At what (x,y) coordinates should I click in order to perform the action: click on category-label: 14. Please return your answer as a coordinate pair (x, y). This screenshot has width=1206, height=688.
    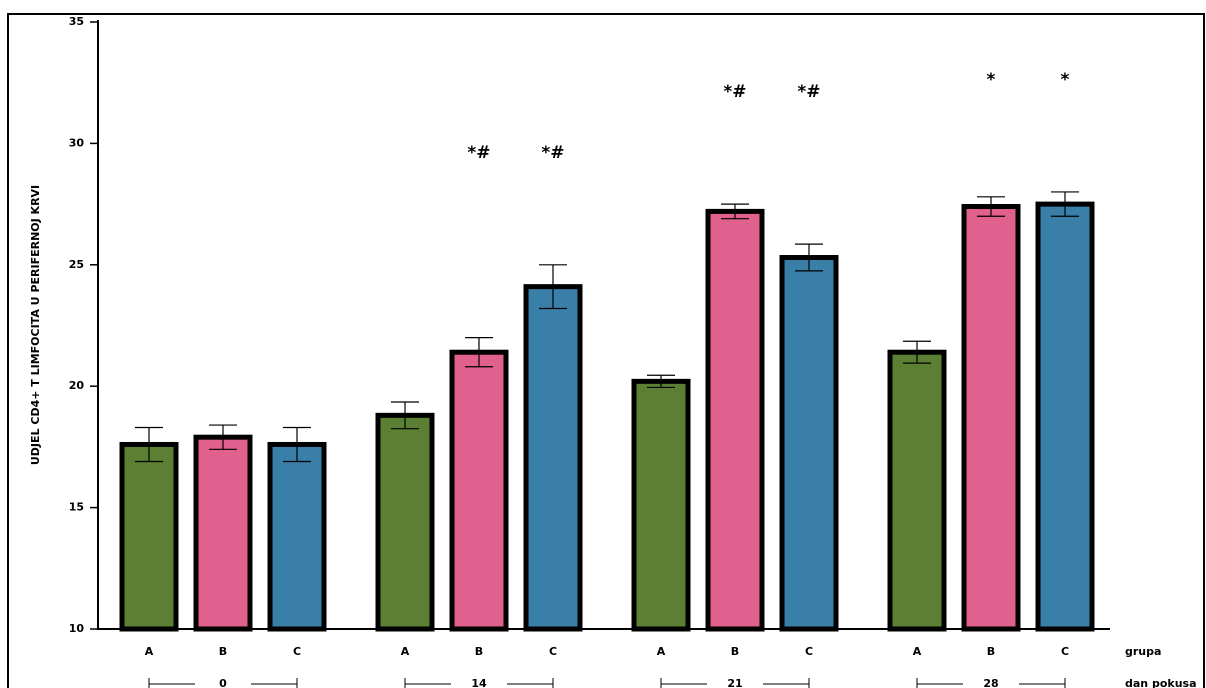
    Looking at the image, I should click on (479, 682).